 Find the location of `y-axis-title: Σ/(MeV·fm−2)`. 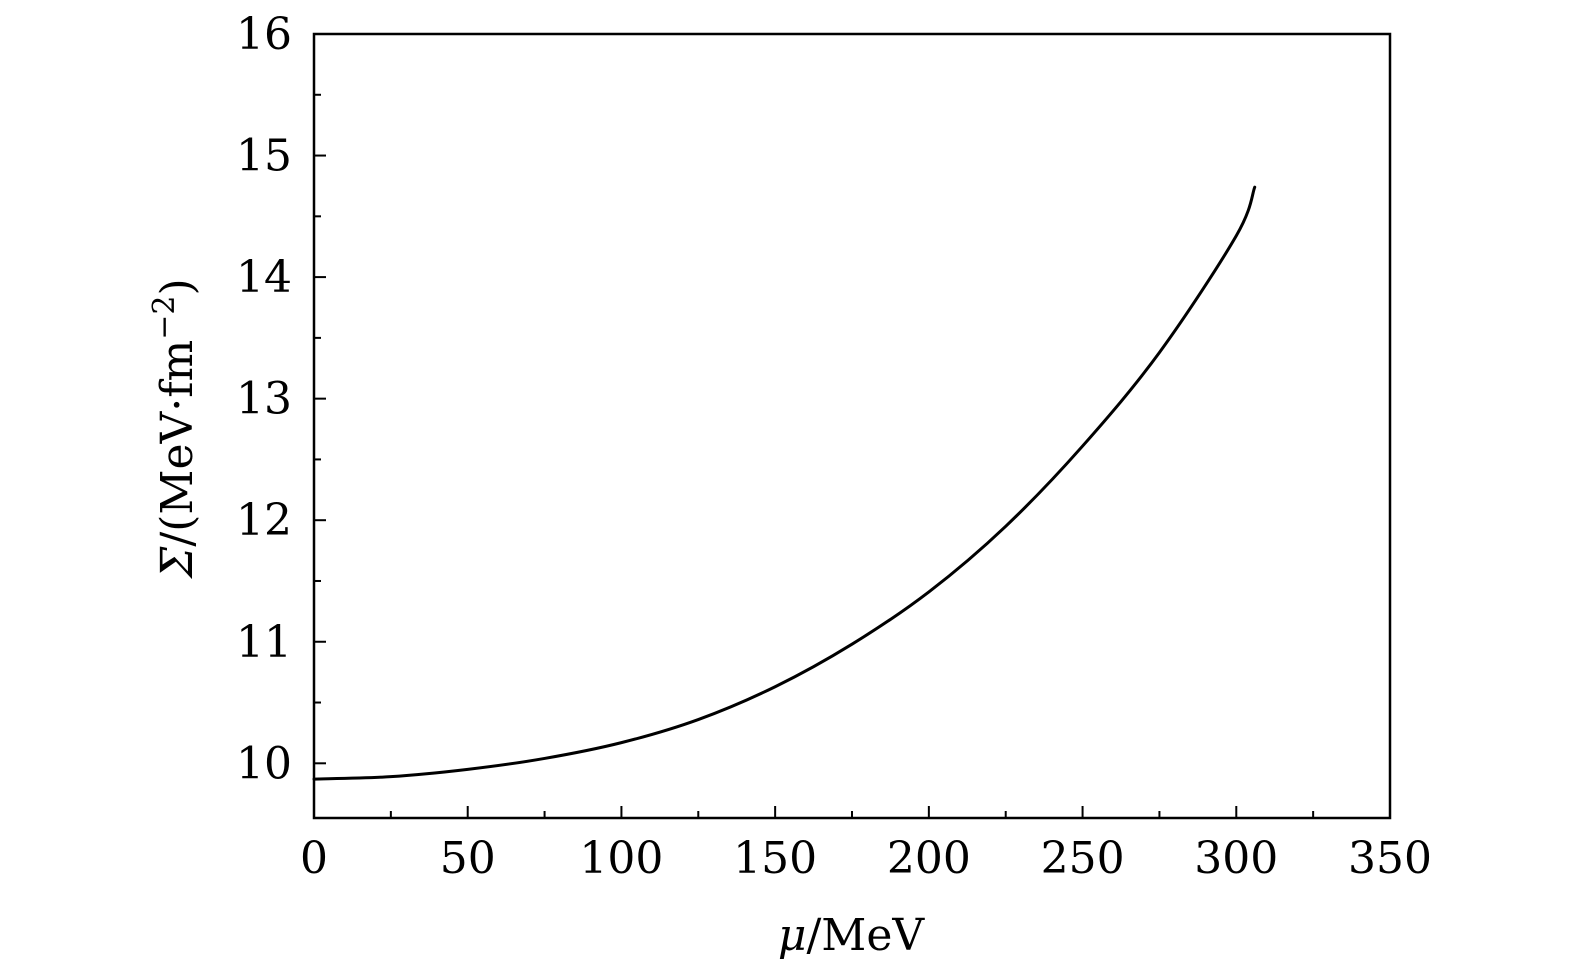

y-axis-title: Σ/(MeV·fm−2) is located at coordinates (175, 428).